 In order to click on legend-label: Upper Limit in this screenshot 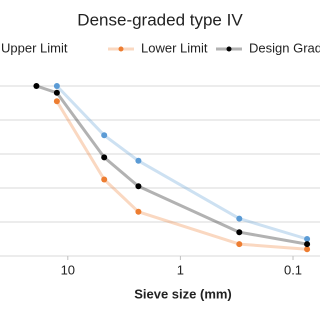, I will do `click(34, 47)`.